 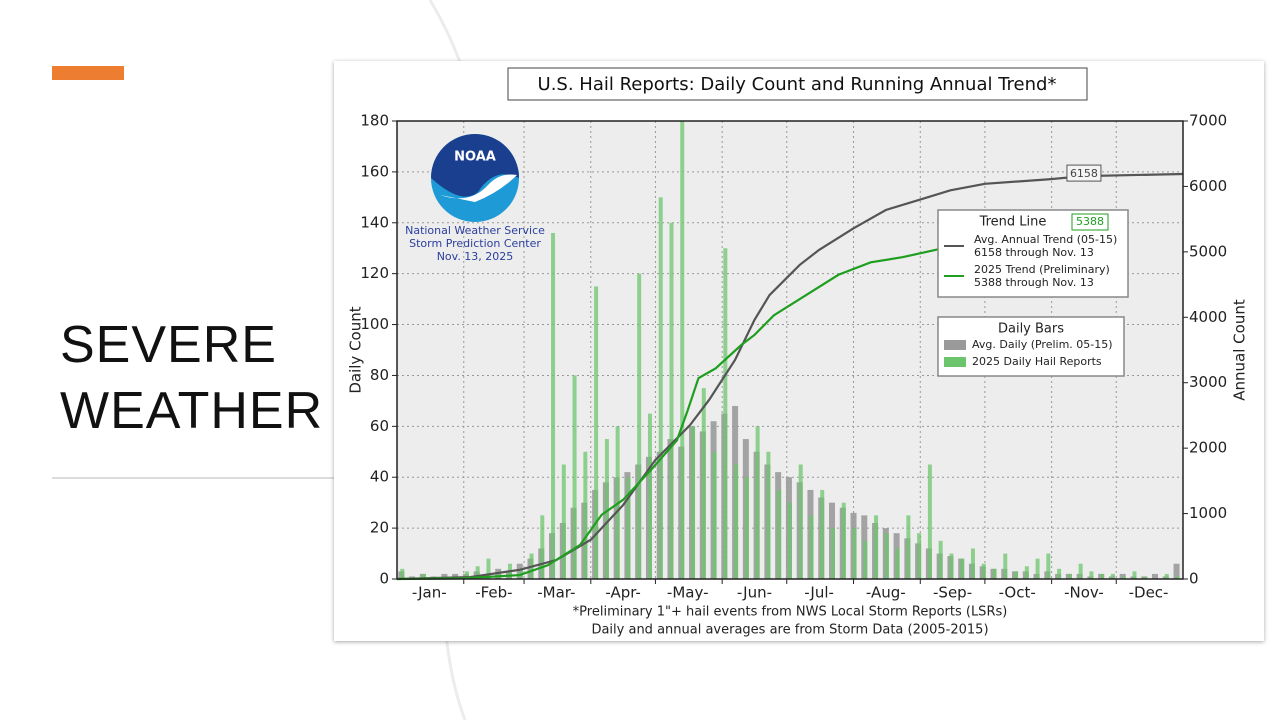 I want to click on badge-label: 6158, so click(x=1084, y=173).